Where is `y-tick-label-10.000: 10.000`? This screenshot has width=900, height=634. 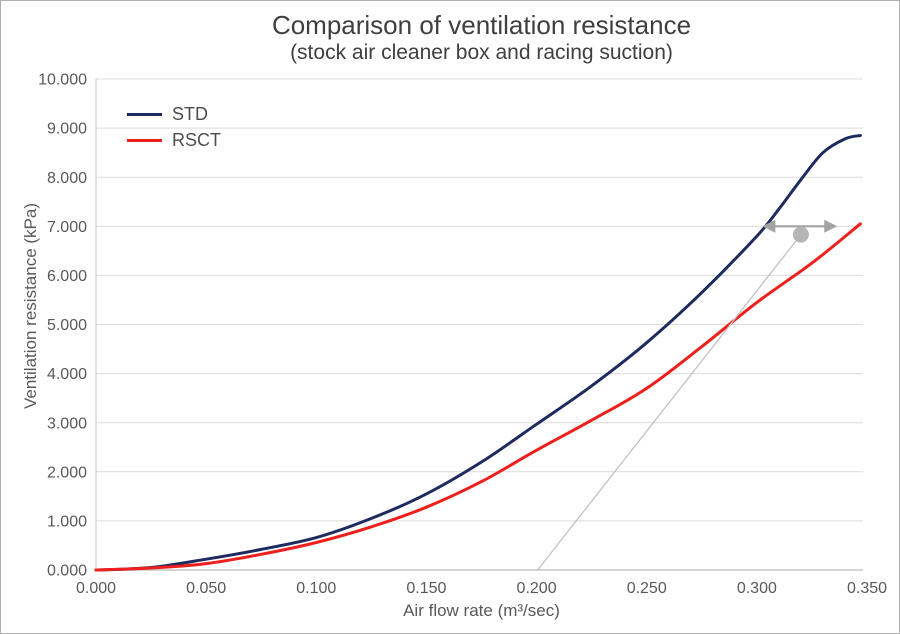 y-tick-label-10.000: 10.000 is located at coordinates (62, 80).